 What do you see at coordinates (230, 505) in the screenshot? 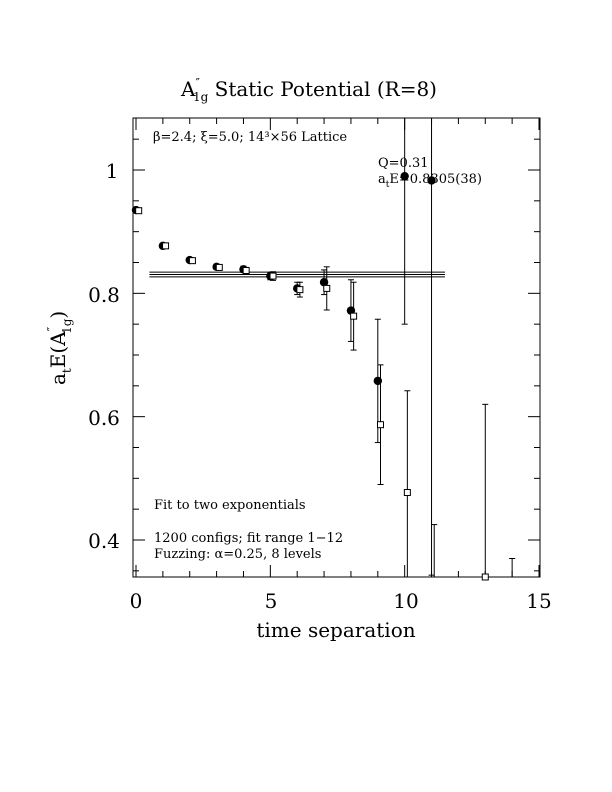
I see `fit-type-annotation: Fit to two exponentials` at bounding box center [230, 505].